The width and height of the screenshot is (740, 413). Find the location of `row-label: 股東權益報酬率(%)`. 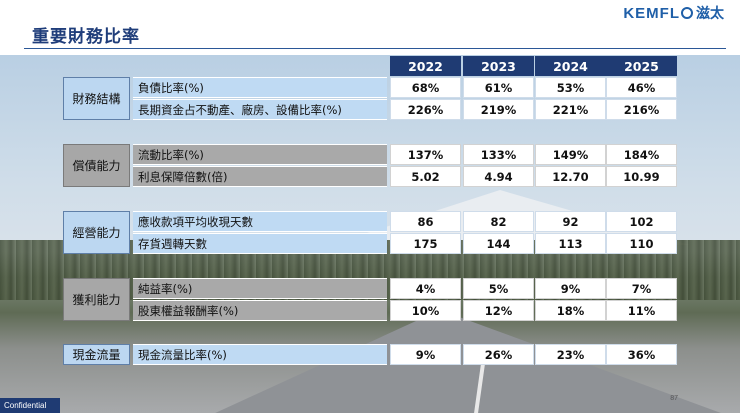

row-label: 股東權益報酬率(%) is located at coordinates (260, 310).